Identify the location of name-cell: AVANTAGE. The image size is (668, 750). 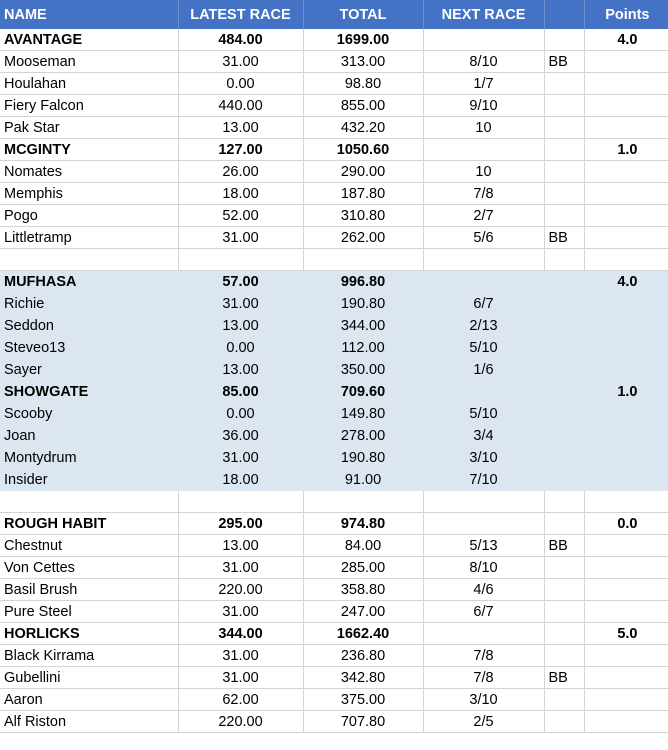
(89, 40).